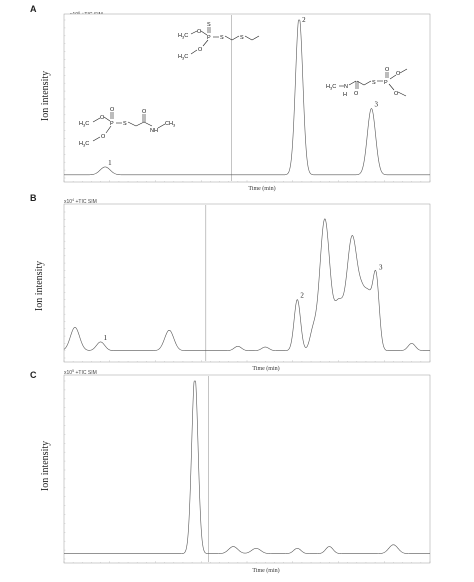  I want to click on panel-a-peak-label: 3, so click(376, 104).